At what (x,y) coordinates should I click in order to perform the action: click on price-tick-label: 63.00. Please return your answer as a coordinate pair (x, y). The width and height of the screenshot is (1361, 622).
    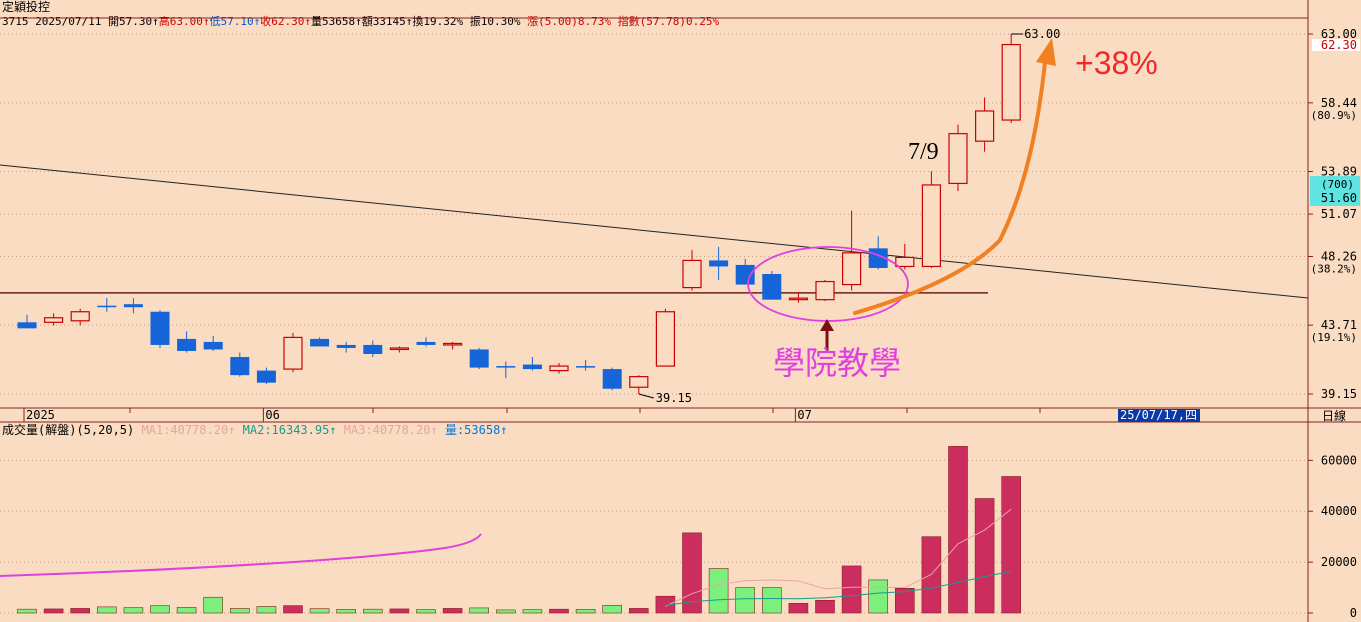
    Looking at the image, I should click on (1339, 34).